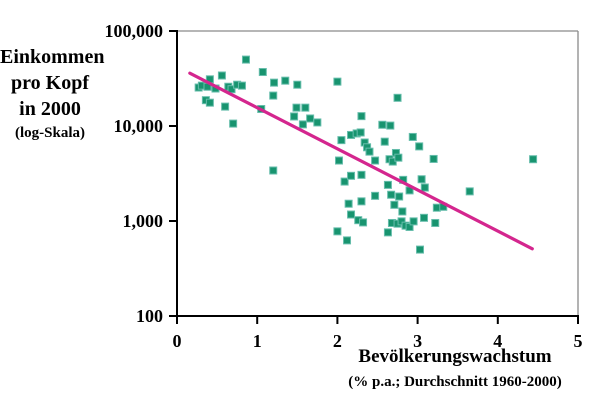 The width and height of the screenshot is (615, 407). I want to click on x-tick-label: 4, so click(498, 341).